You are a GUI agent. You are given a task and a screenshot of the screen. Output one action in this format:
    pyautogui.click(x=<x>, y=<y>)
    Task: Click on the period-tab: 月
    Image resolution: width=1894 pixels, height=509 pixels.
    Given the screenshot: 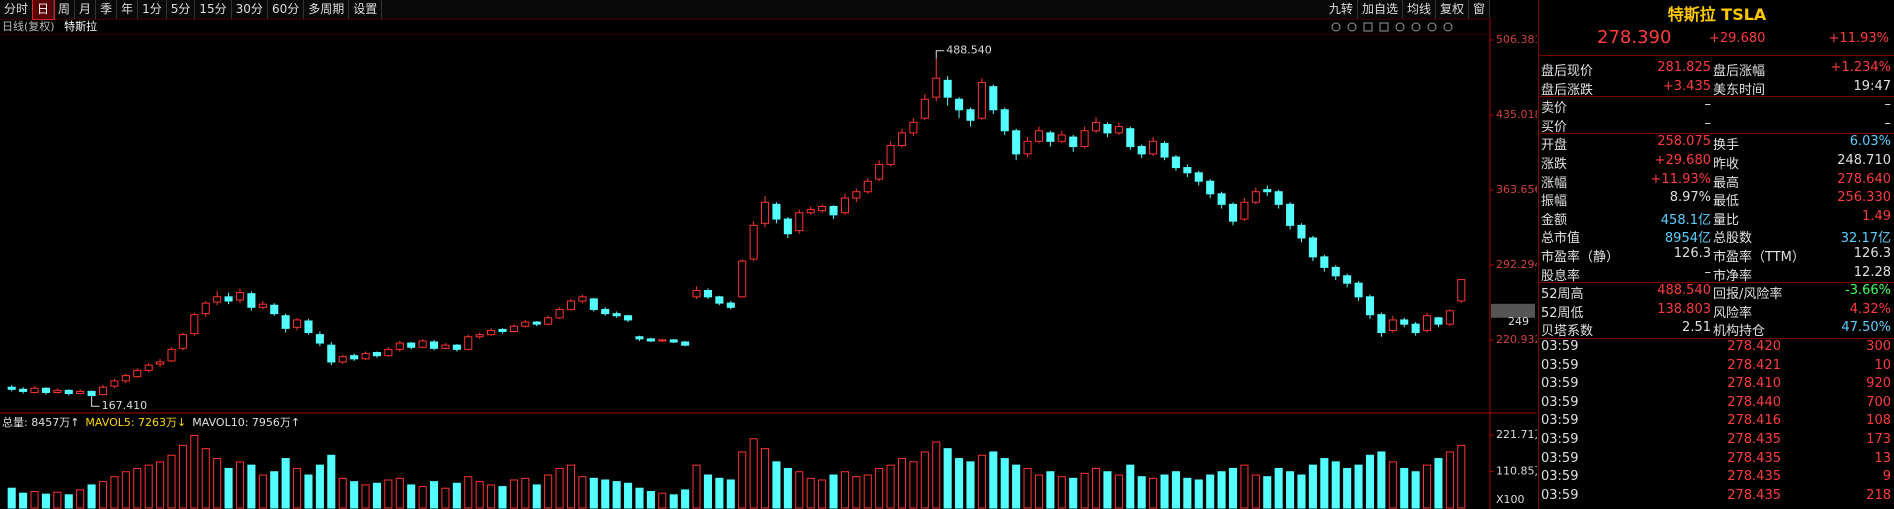 What is the action you would take?
    pyautogui.click(x=86, y=9)
    